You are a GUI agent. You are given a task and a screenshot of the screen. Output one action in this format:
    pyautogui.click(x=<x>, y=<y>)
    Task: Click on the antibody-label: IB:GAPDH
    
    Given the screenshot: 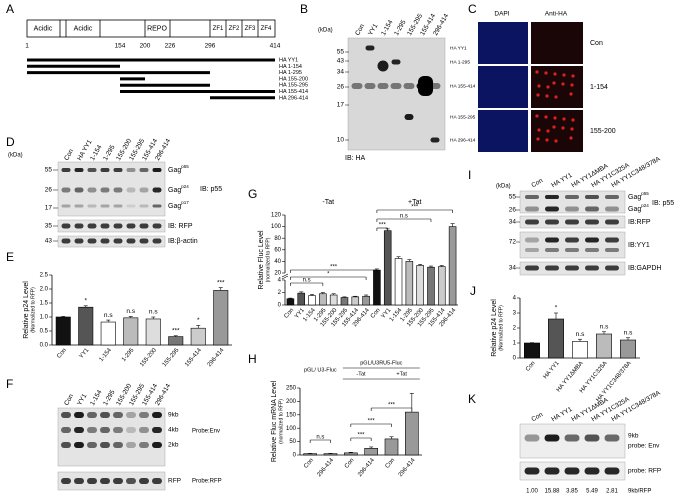 What is the action you would take?
    pyautogui.click(x=644, y=268)
    